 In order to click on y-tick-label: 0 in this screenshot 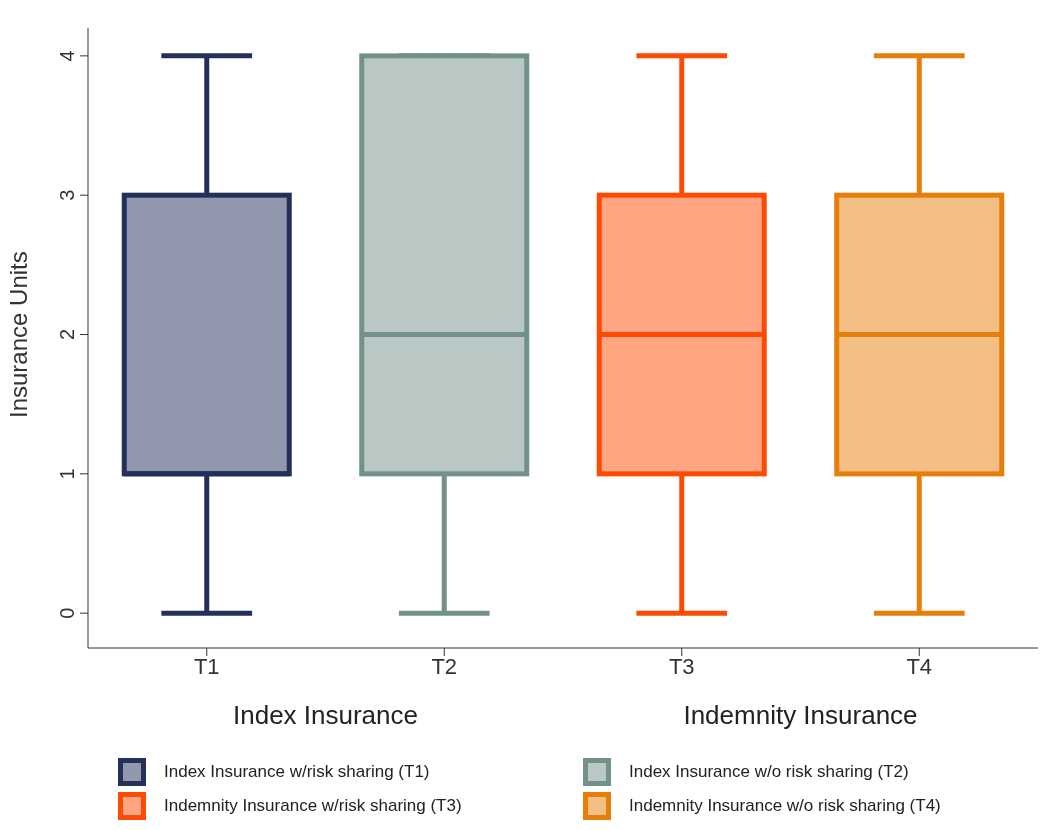, I will do `click(67, 613)`.